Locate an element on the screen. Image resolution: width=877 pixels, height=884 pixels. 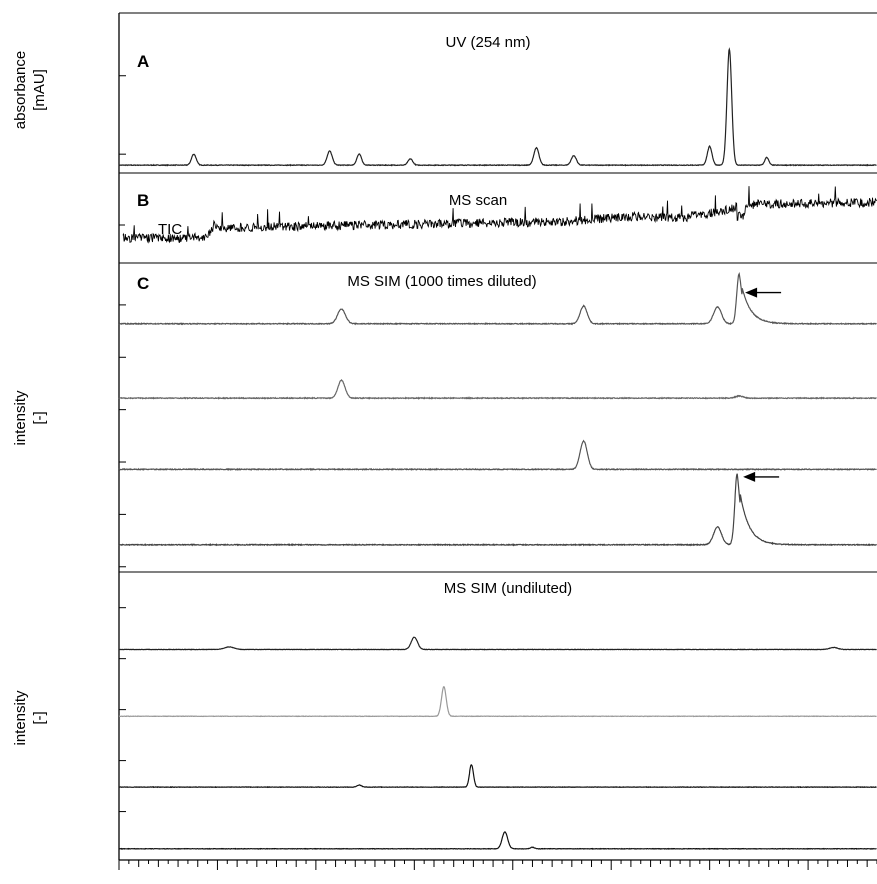
panel-c-title: MS SIM (1000 times diluted) is located at coordinates (441, 281).